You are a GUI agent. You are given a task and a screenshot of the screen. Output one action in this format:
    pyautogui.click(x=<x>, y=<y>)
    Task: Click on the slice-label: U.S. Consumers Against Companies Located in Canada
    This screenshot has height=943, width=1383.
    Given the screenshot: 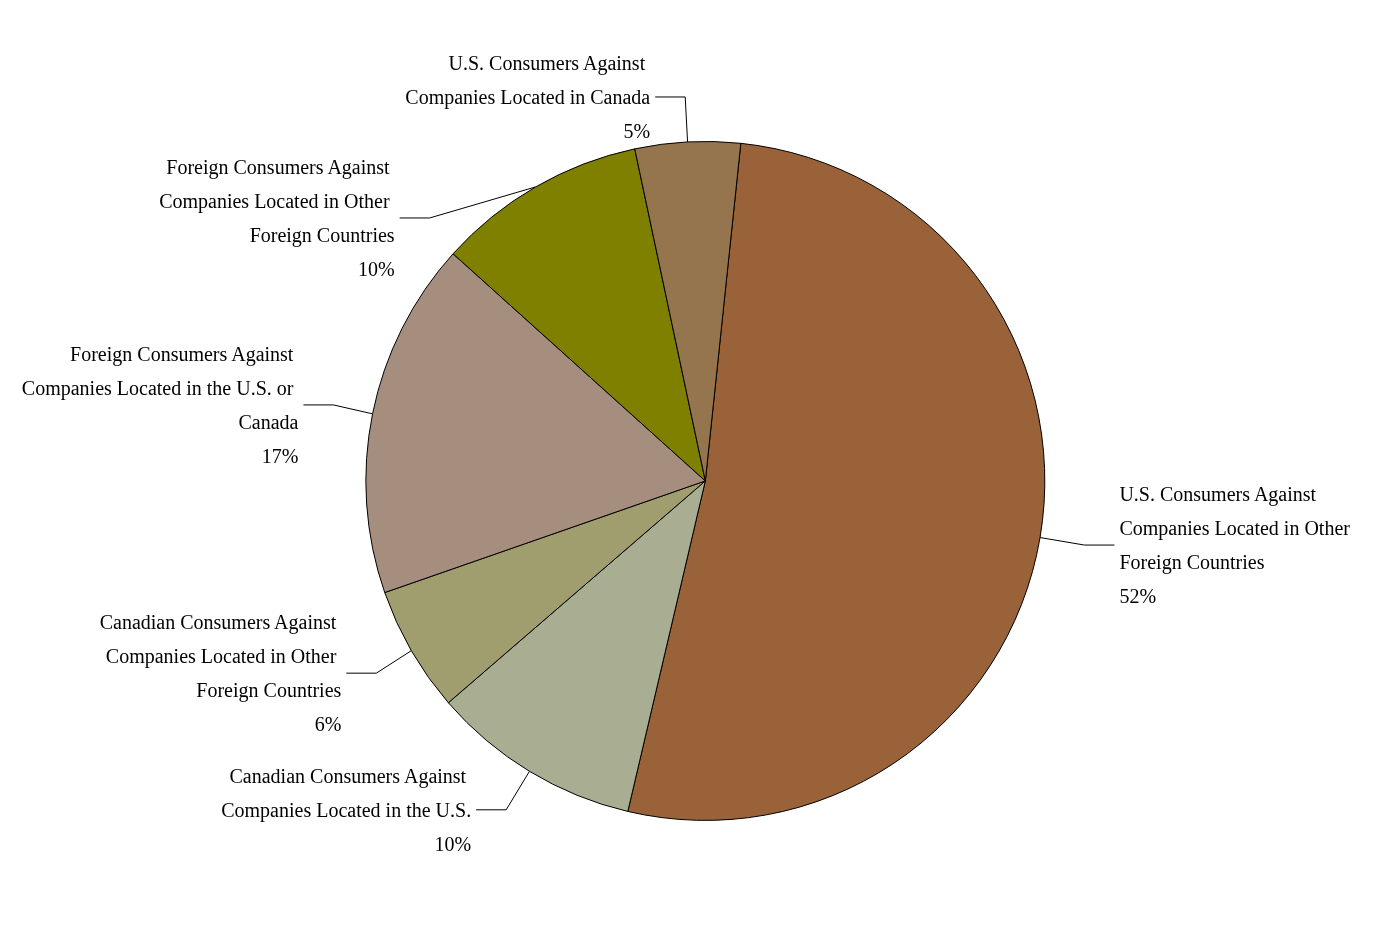 What is the action you would take?
    pyautogui.click(x=528, y=80)
    